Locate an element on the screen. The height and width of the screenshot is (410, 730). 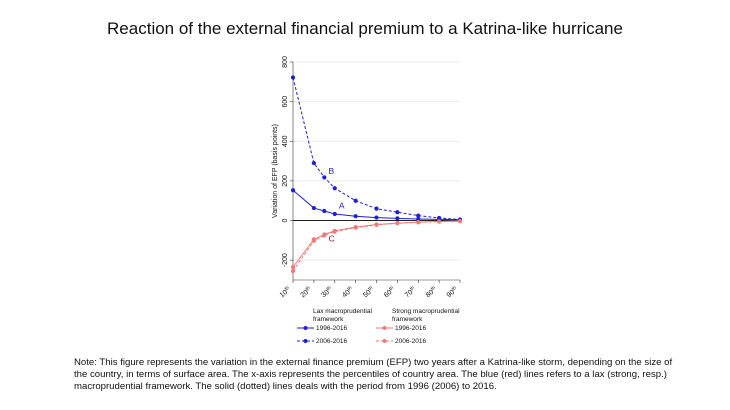
annotation-label: A is located at coordinates (342, 205).